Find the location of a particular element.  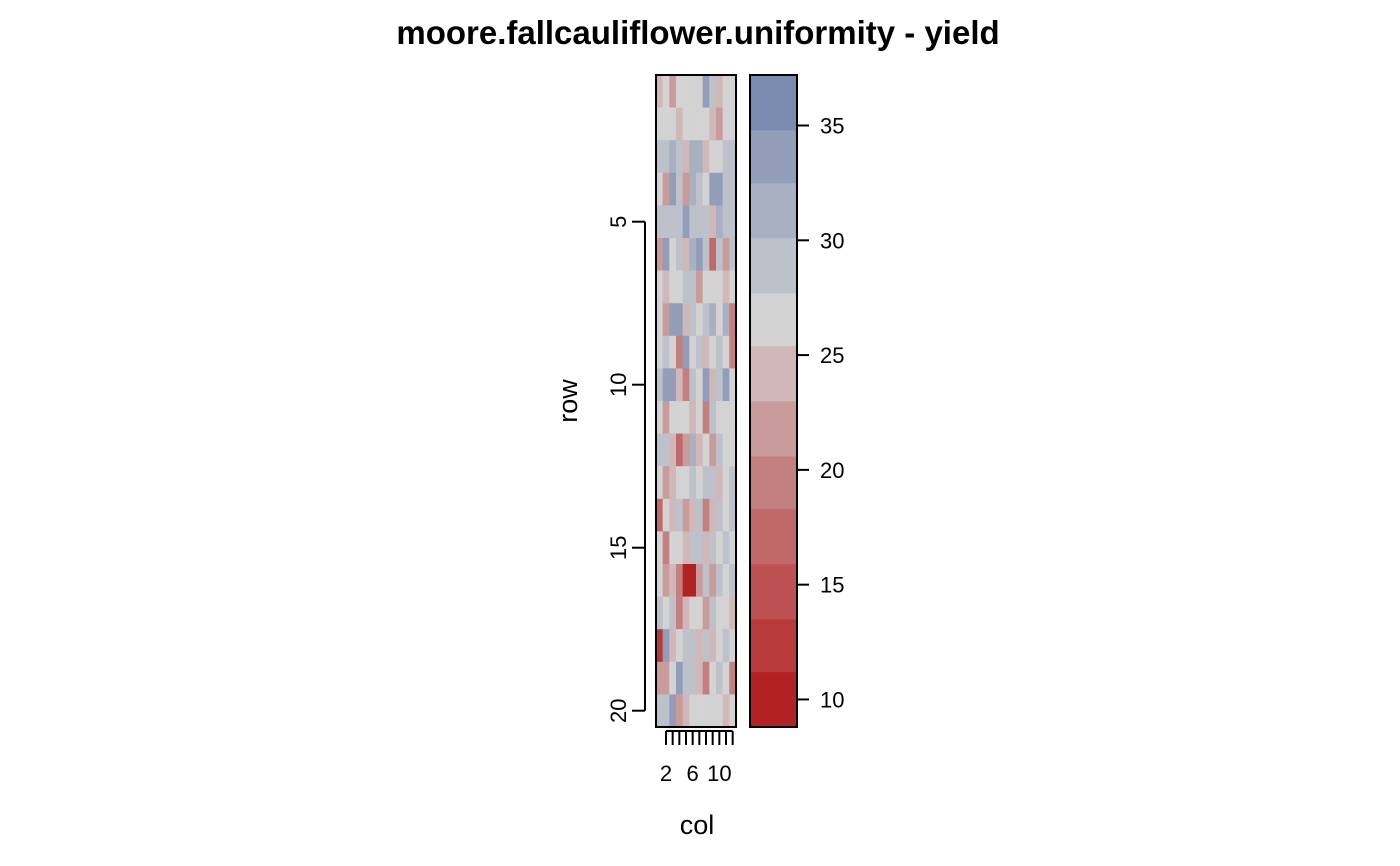

color-legend is located at coordinates (773, 401).